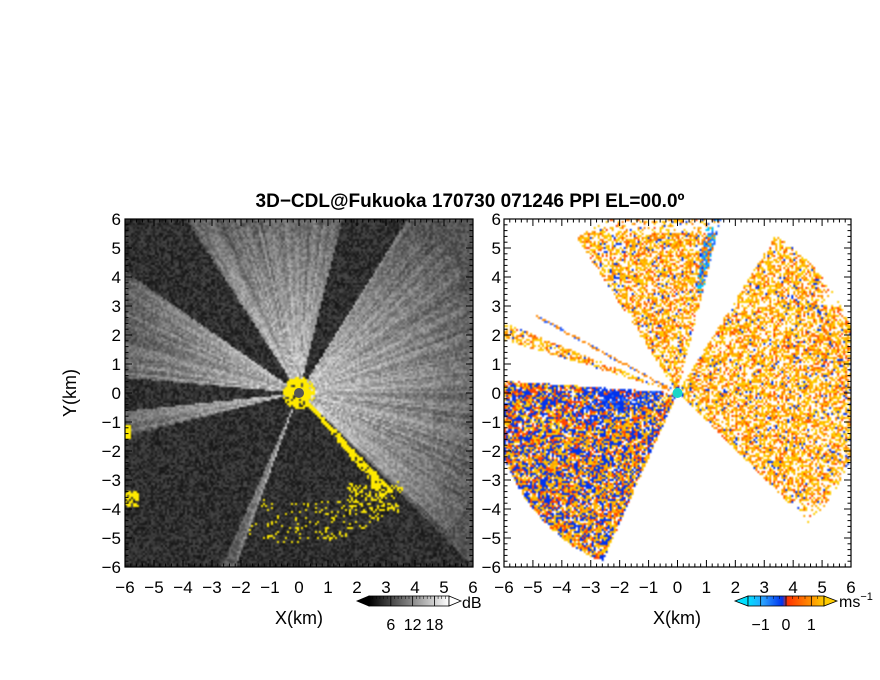  I want to click on snr-colorbar-high-arrow, so click(455, 601).